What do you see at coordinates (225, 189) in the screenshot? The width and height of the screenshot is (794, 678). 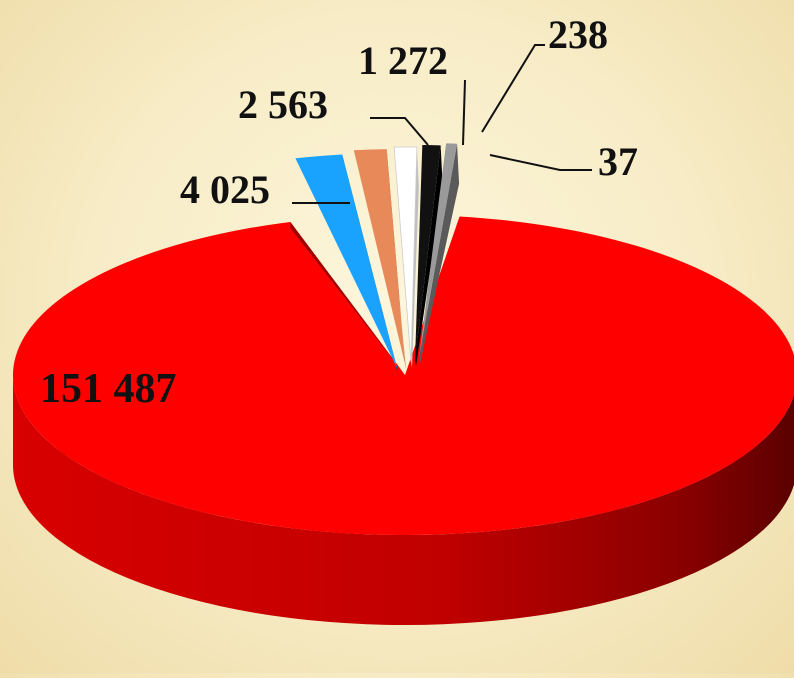 I see `data-label-4025: 4 025` at bounding box center [225, 189].